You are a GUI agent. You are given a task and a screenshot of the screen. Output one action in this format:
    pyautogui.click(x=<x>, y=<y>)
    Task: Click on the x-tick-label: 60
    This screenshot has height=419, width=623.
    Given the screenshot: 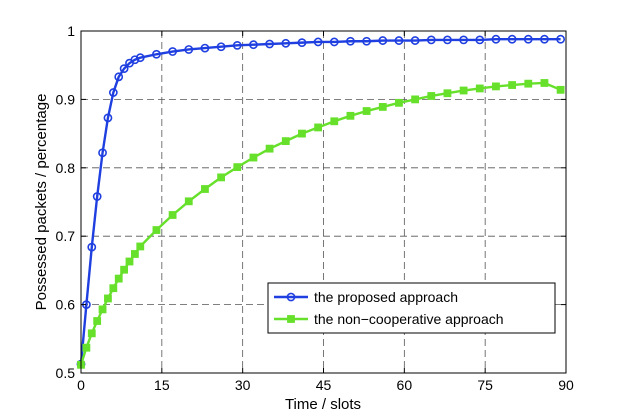 What is the action you would take?
    pyautogui.click(x=405, y=385)
    